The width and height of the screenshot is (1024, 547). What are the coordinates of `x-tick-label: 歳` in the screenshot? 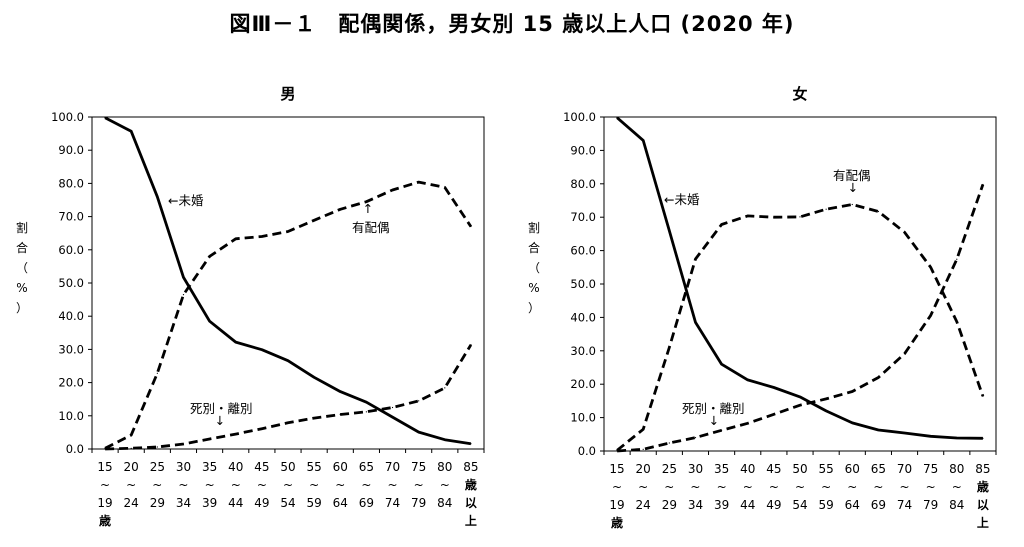 It's located at (471, 484).